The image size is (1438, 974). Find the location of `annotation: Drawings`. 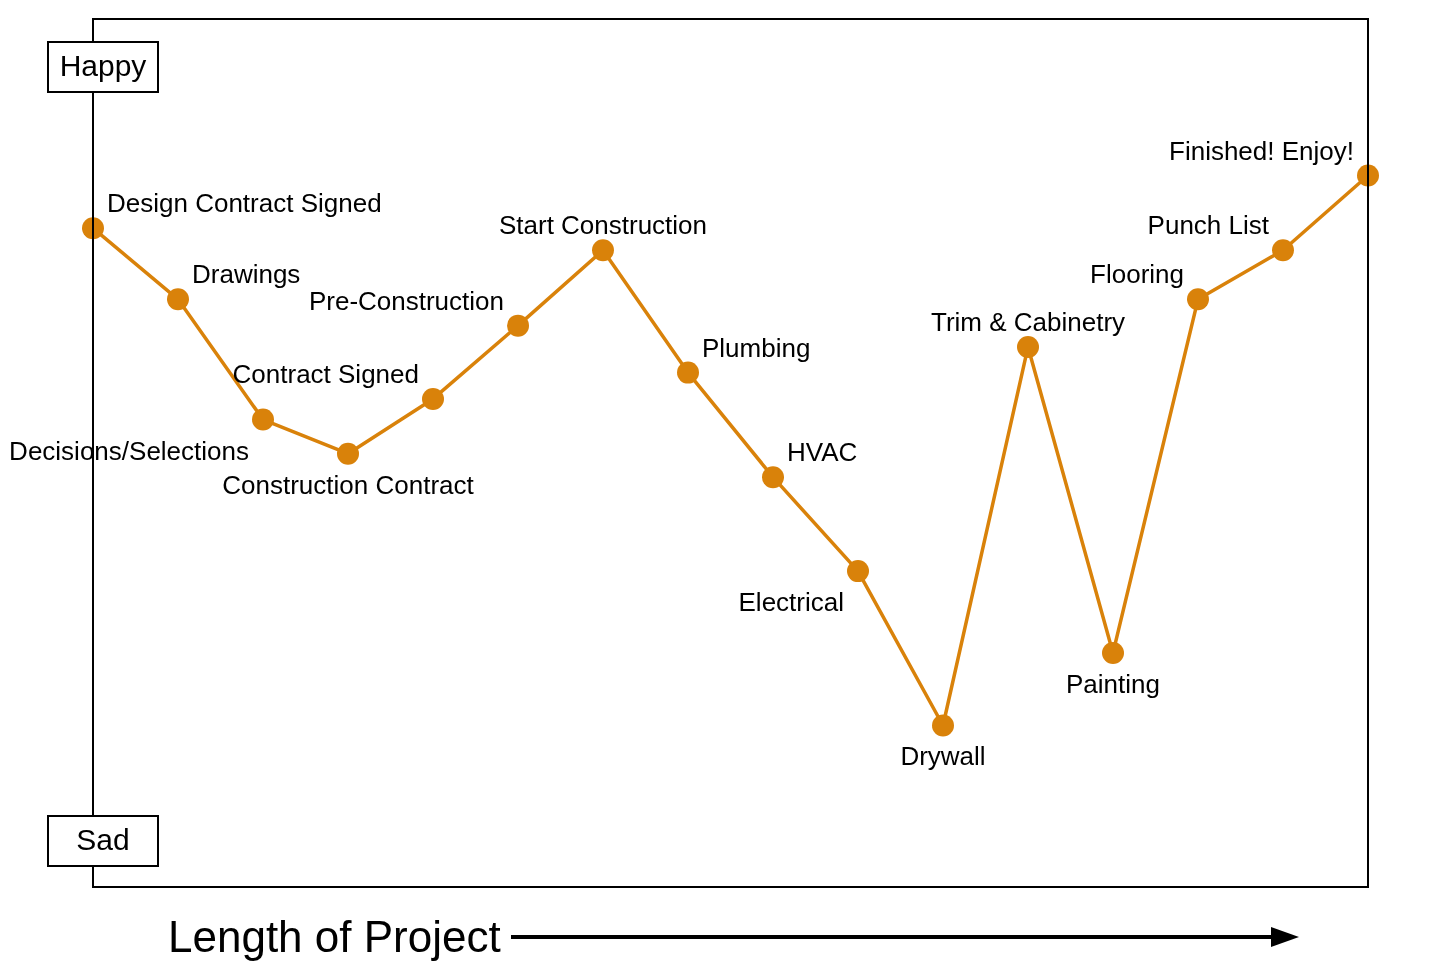

annotation: Drawings is located at coordinates (246, 274).